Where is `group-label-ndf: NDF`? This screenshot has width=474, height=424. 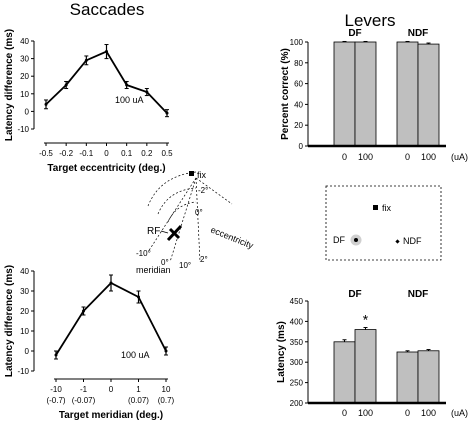 group-label-ndf: NDF is located at coordinates (418, 33).